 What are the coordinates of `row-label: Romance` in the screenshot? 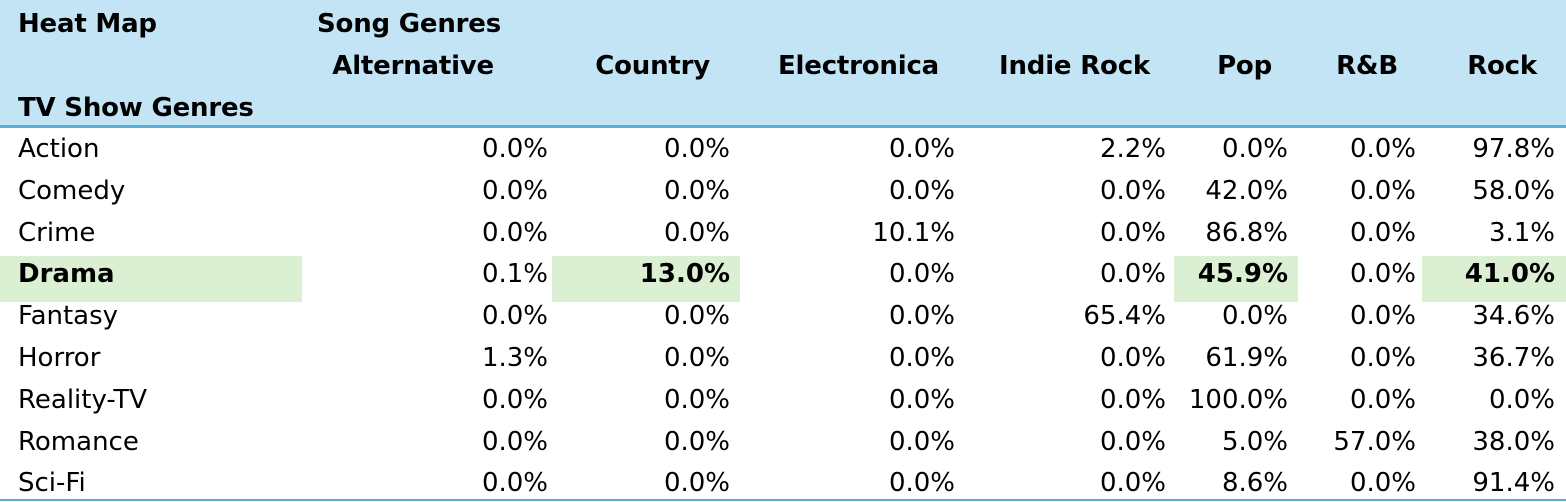 It's located at (78, 441).